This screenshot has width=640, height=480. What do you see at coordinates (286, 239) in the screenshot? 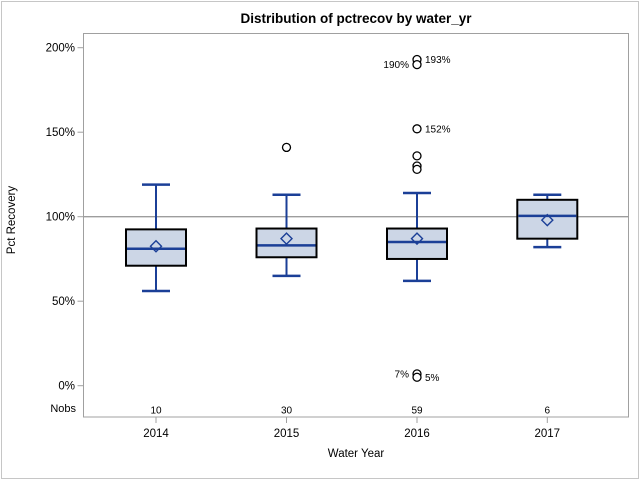
I see `box-2015-mean-diamond` at bounding box center [286, 239].